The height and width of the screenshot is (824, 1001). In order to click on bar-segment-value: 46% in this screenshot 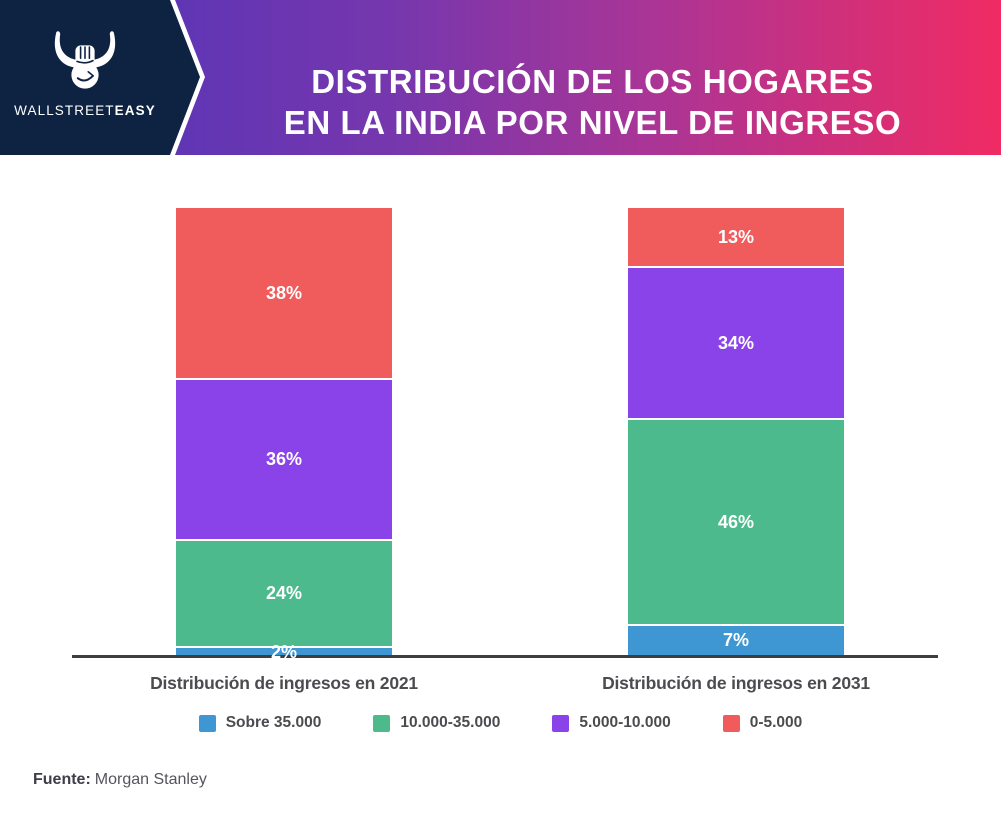, I will do `click(736, 521)`.